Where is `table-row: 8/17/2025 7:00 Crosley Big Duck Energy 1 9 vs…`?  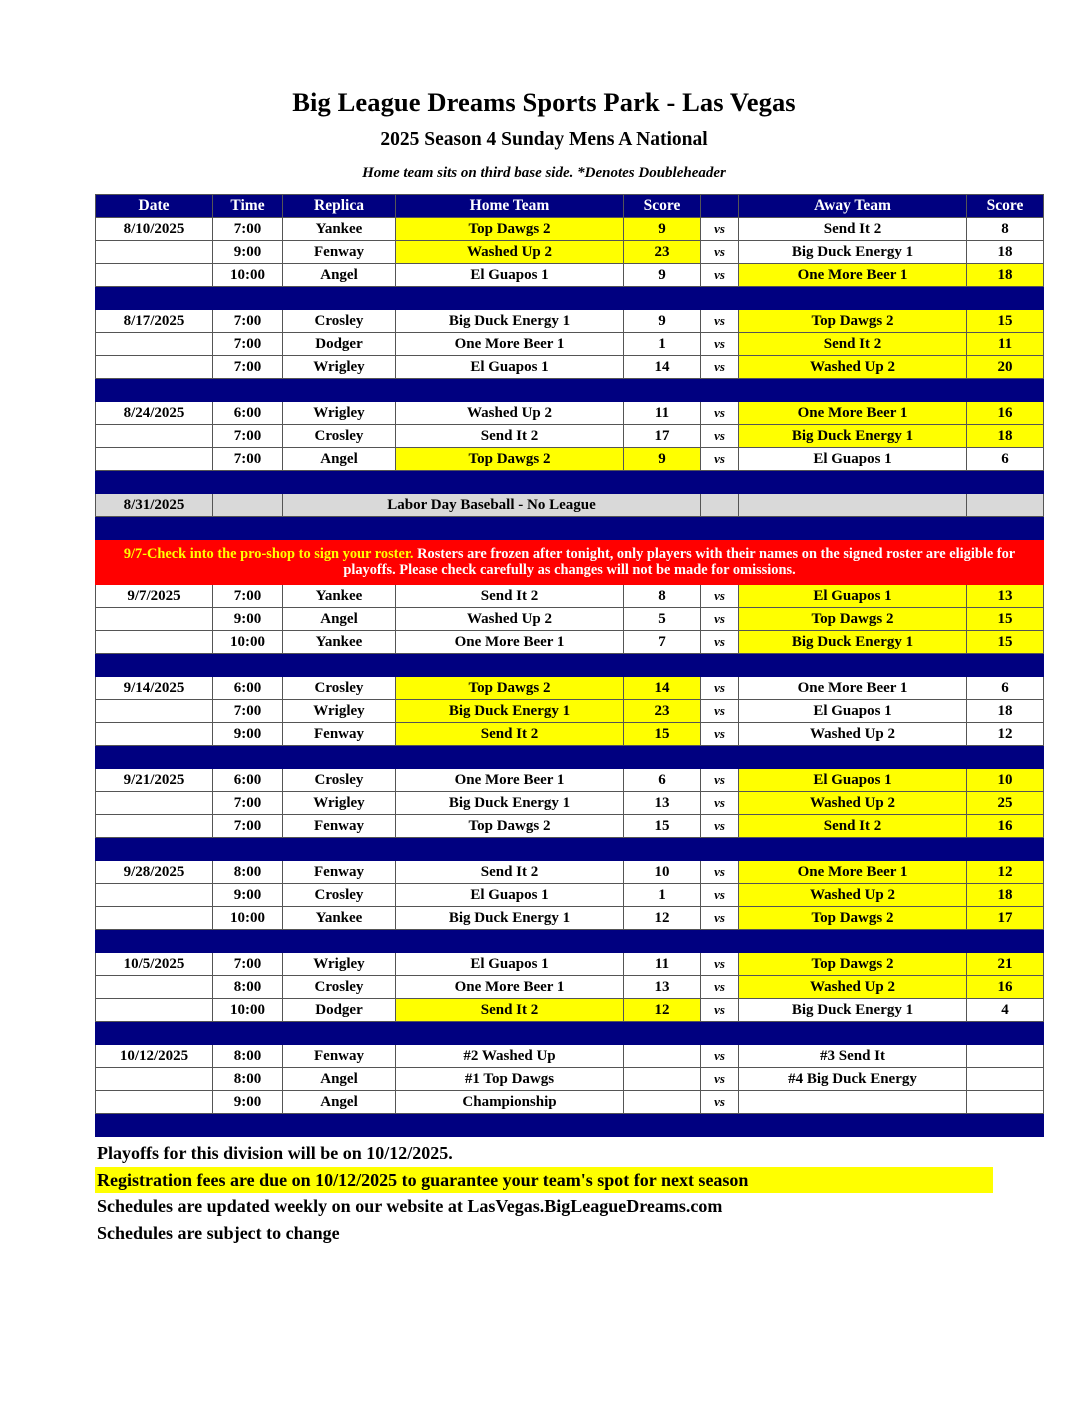 table-row: 8/17/2025 7:00 Crosley Big Duck Energy 1 9 vs… is located at coordinates (569, 321).